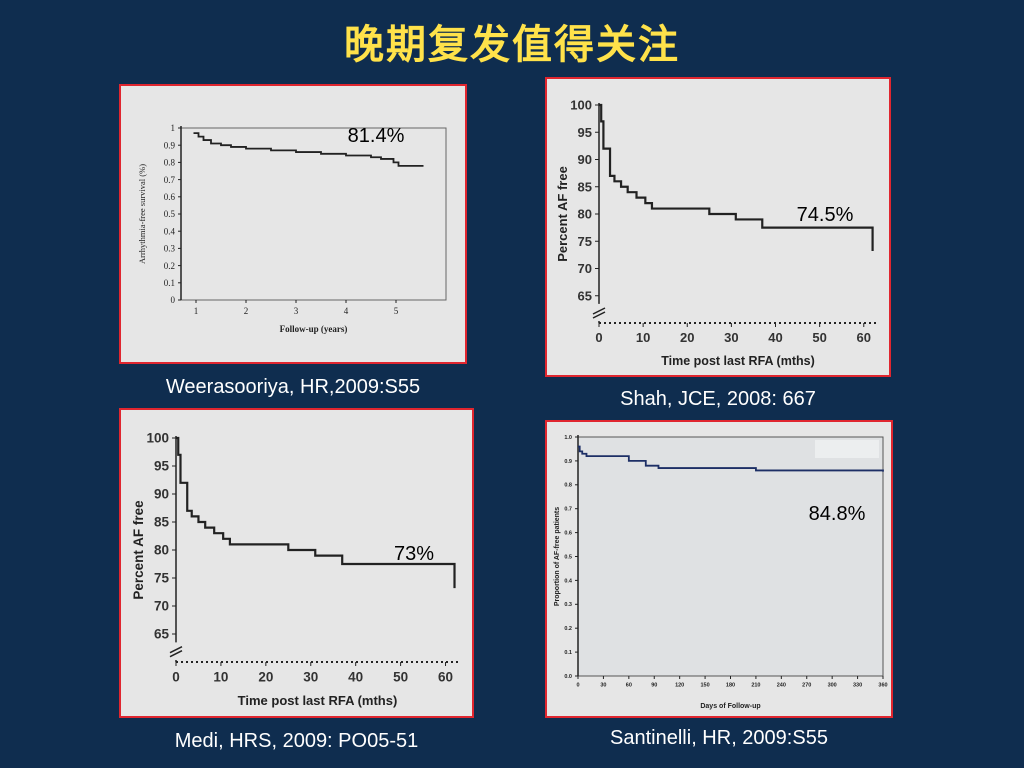 This screenshot has height=768, width=1024. What do you see at coordinates (704, 686) in the screenshot?
I see `x-tick-label: 150` at bounding box center [704, 686].